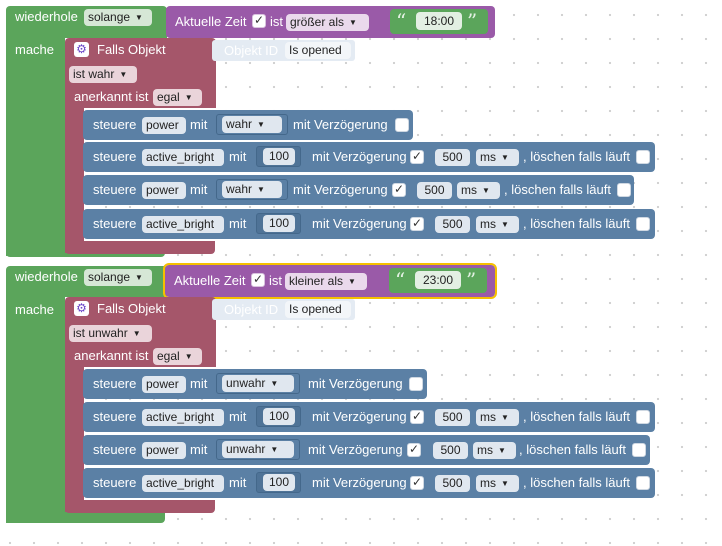 The width and height of the screenshot is (722, 546). What do you see at coordinates (471, 280) in the screenshot?
I see `quote-icon: ”` at bounding box center [471, 280].